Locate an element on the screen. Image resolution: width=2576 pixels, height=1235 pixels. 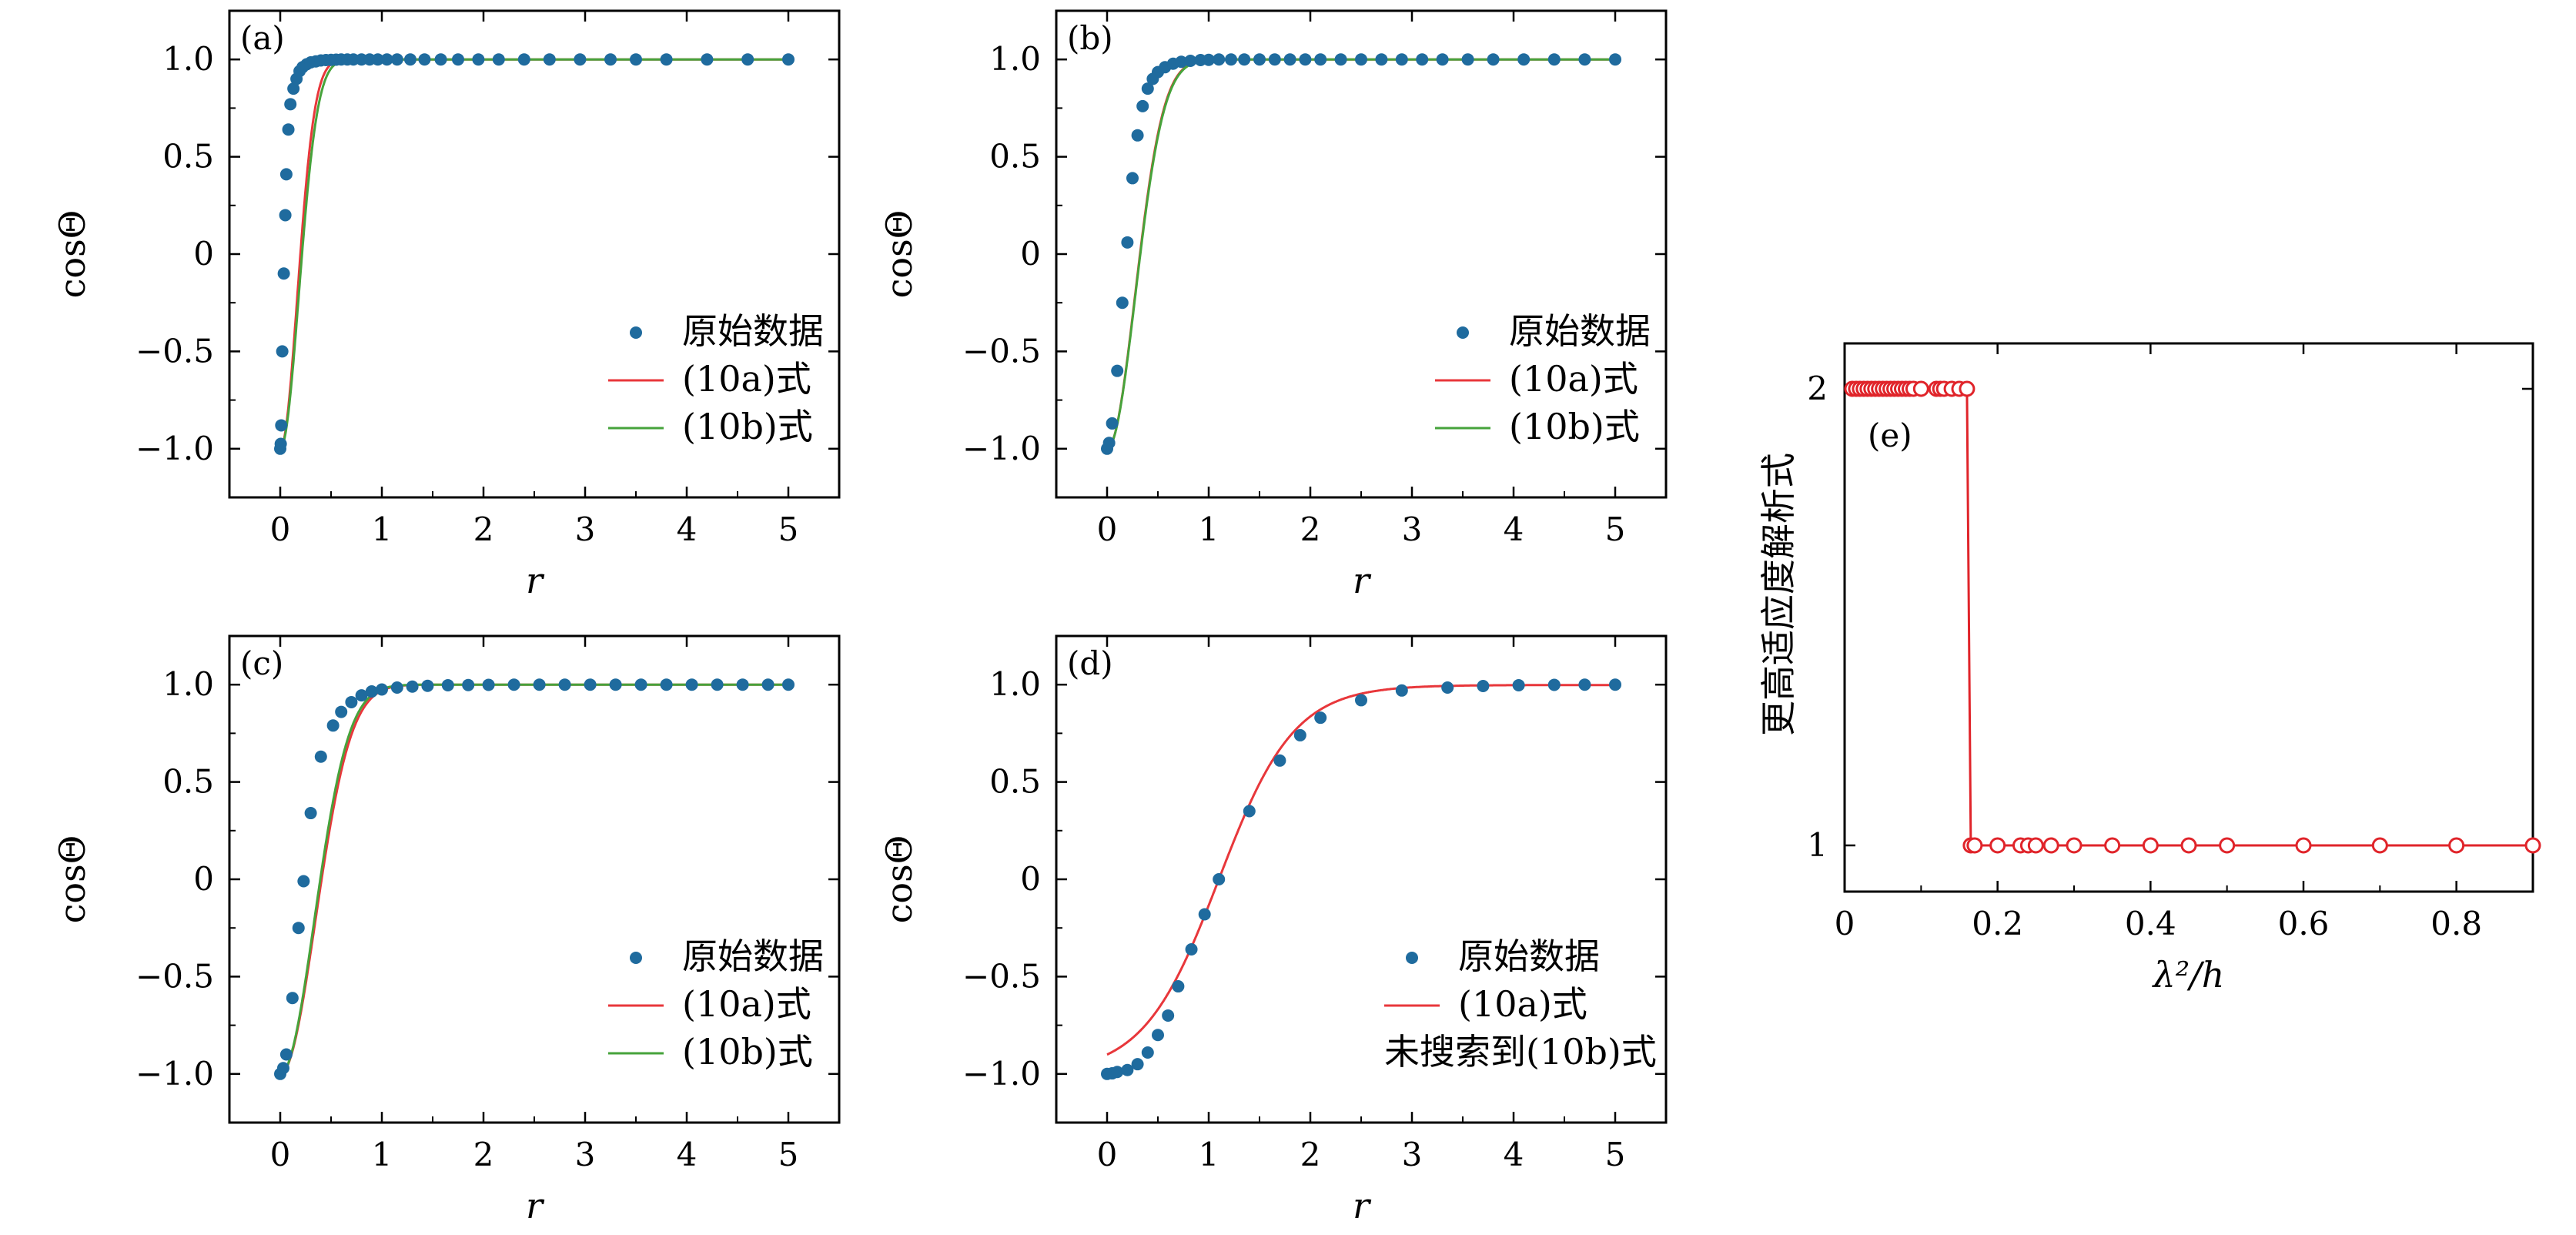
y-tick-label: 1 is located at coordinates (1818, 845).